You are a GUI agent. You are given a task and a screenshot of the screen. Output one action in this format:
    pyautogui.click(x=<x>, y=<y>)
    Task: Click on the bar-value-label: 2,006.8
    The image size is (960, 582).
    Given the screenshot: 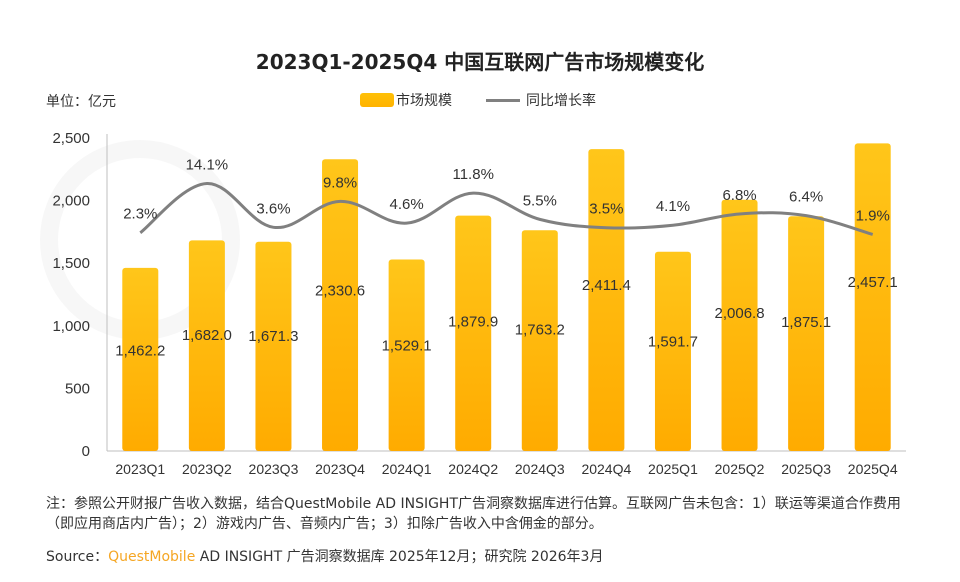 What is the action you would take?
    pyautogui.click(x=740, y=313)
    